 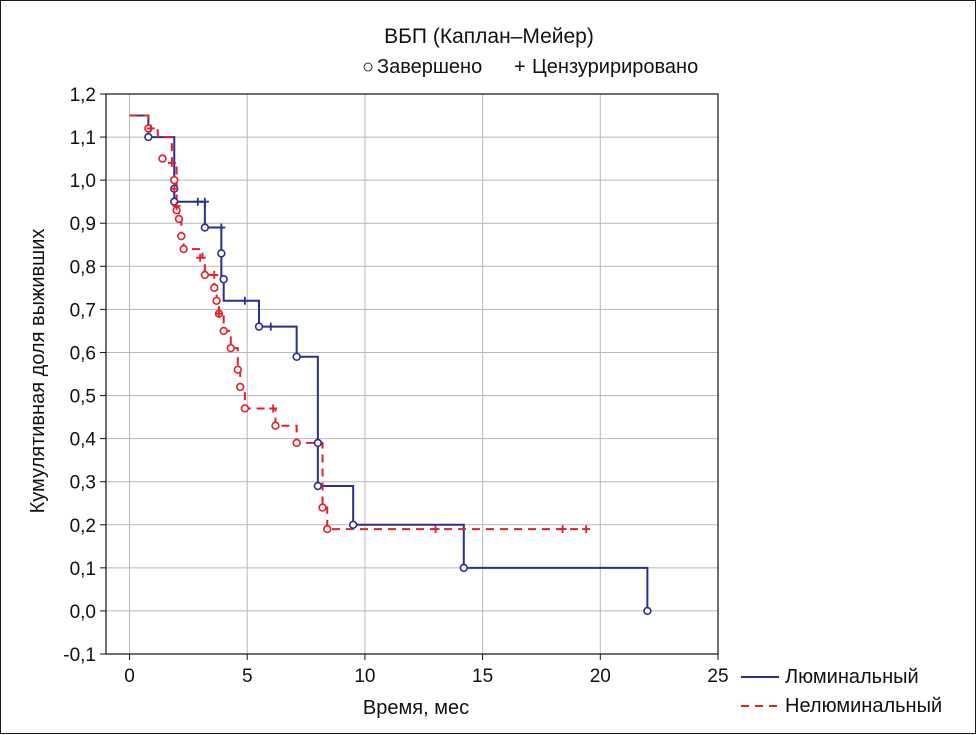 What do you see at coordinates (83, 138) in the screenshot?
I see `y-tick-label: 1,1` at bounding box center [83, 138].